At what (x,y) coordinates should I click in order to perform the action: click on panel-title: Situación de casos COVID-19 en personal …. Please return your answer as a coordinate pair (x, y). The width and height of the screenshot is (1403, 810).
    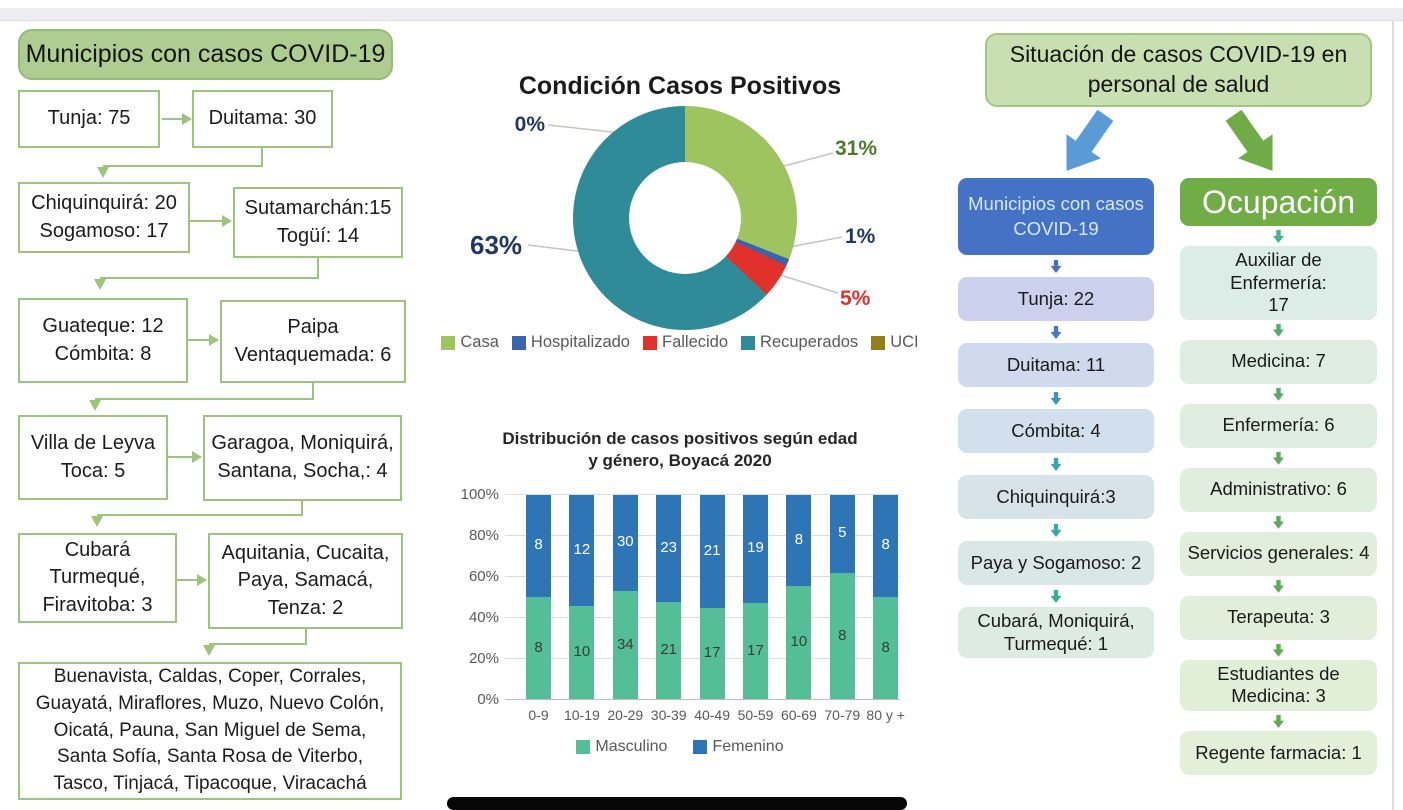
    Looking at the image, I should click on (1178, 70).